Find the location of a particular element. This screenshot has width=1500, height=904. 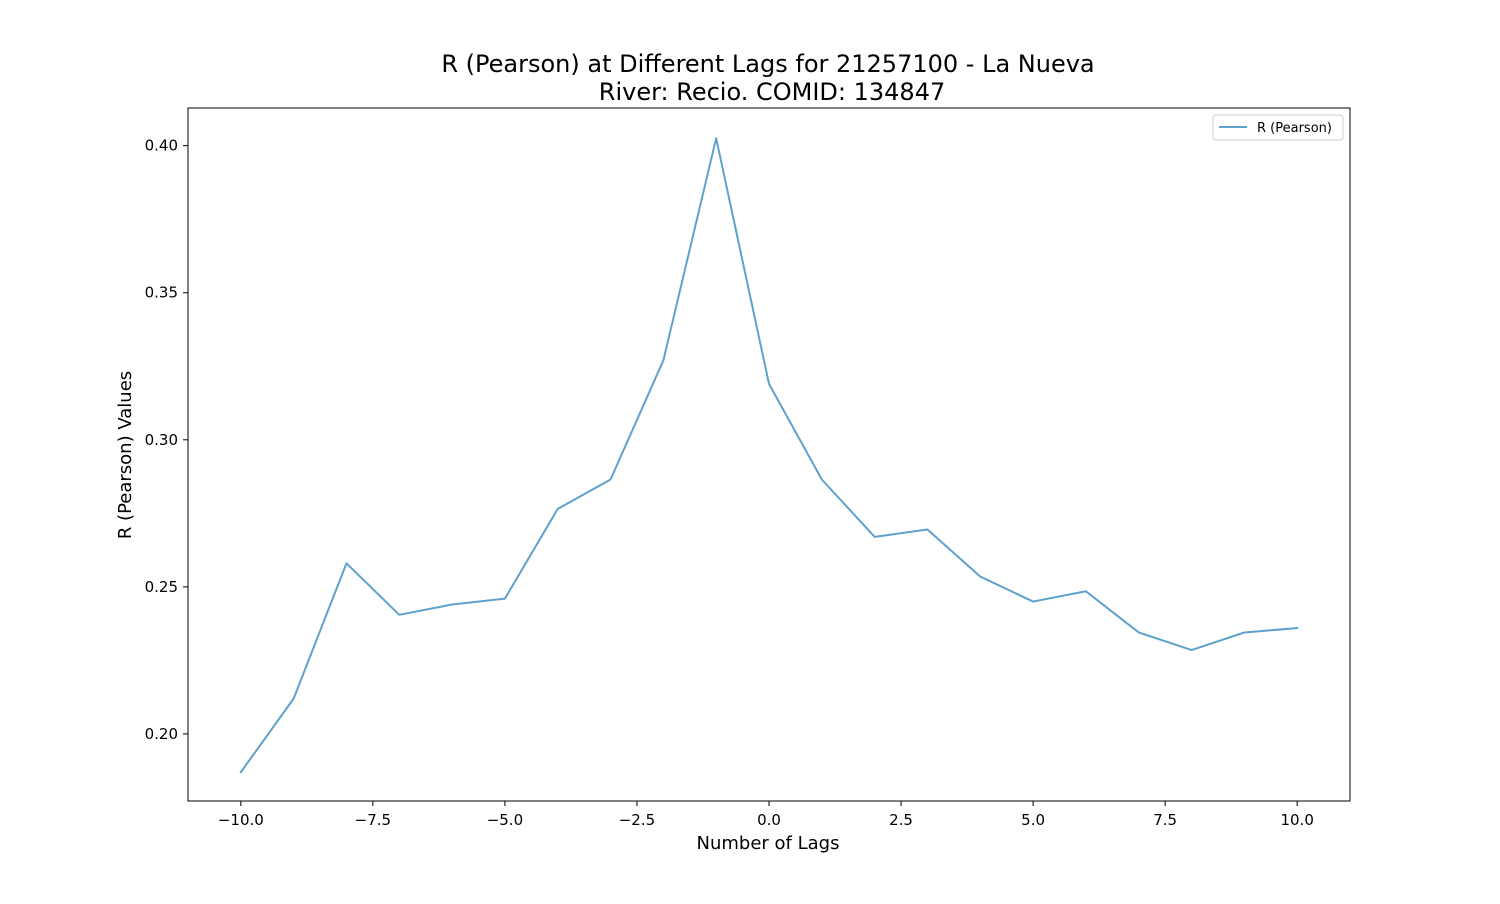

legend-box is located at coordinates (1278, 127).